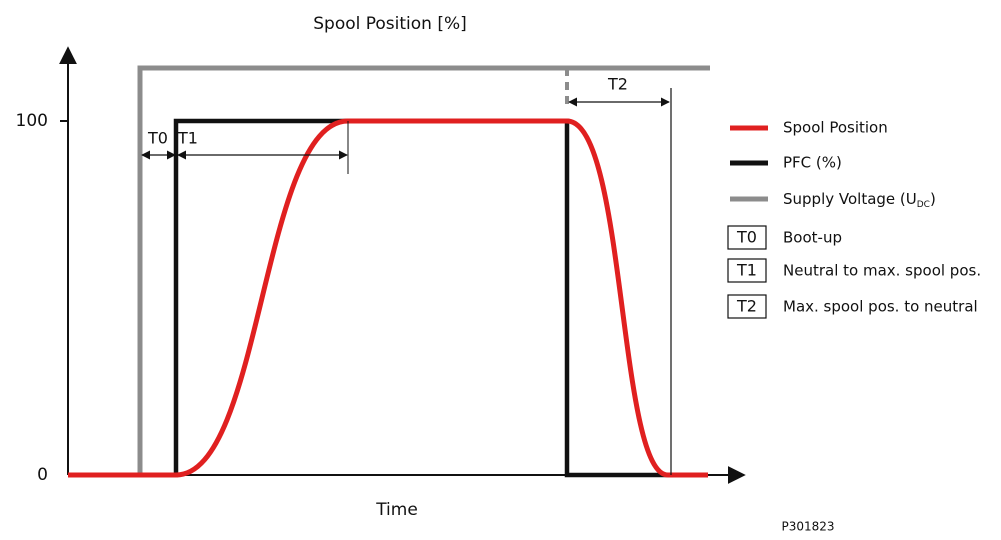  I want to click on t1-label: T1, so click(187, 138).